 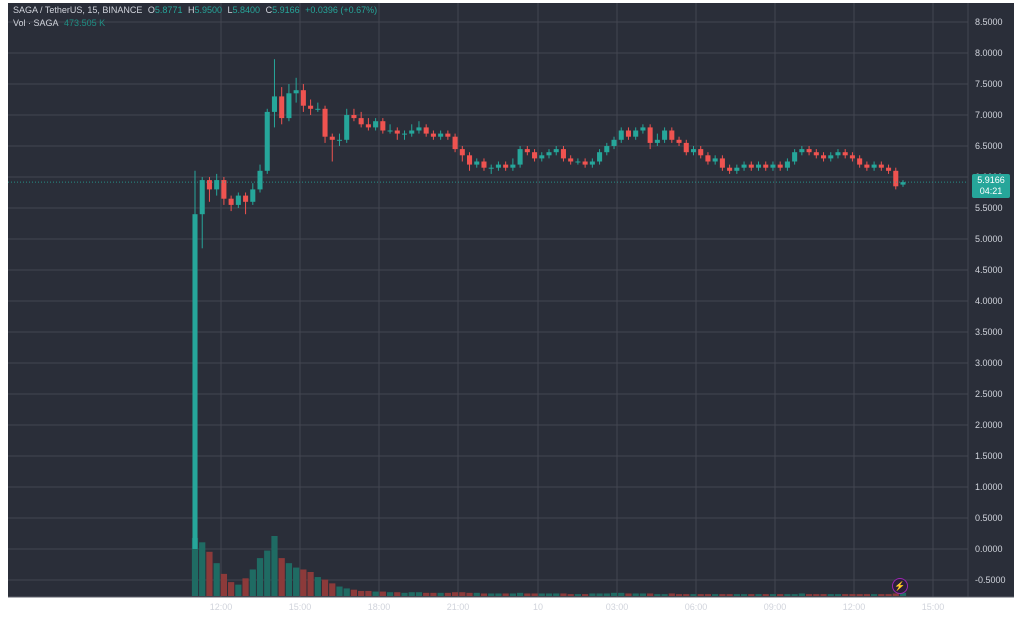 I want to click on low-value: 5.8400, so click(x=246, y=10).